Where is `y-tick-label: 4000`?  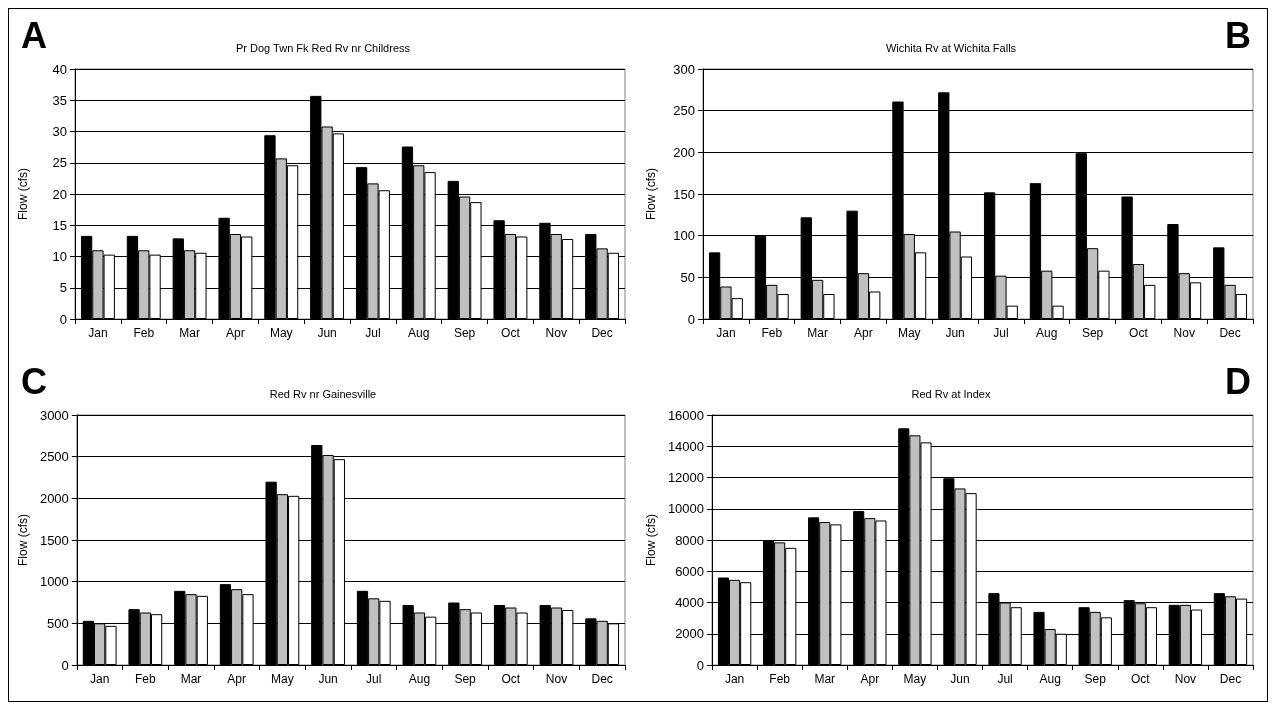 y-tick-label: 4000 is located at coordinates (690, 602).